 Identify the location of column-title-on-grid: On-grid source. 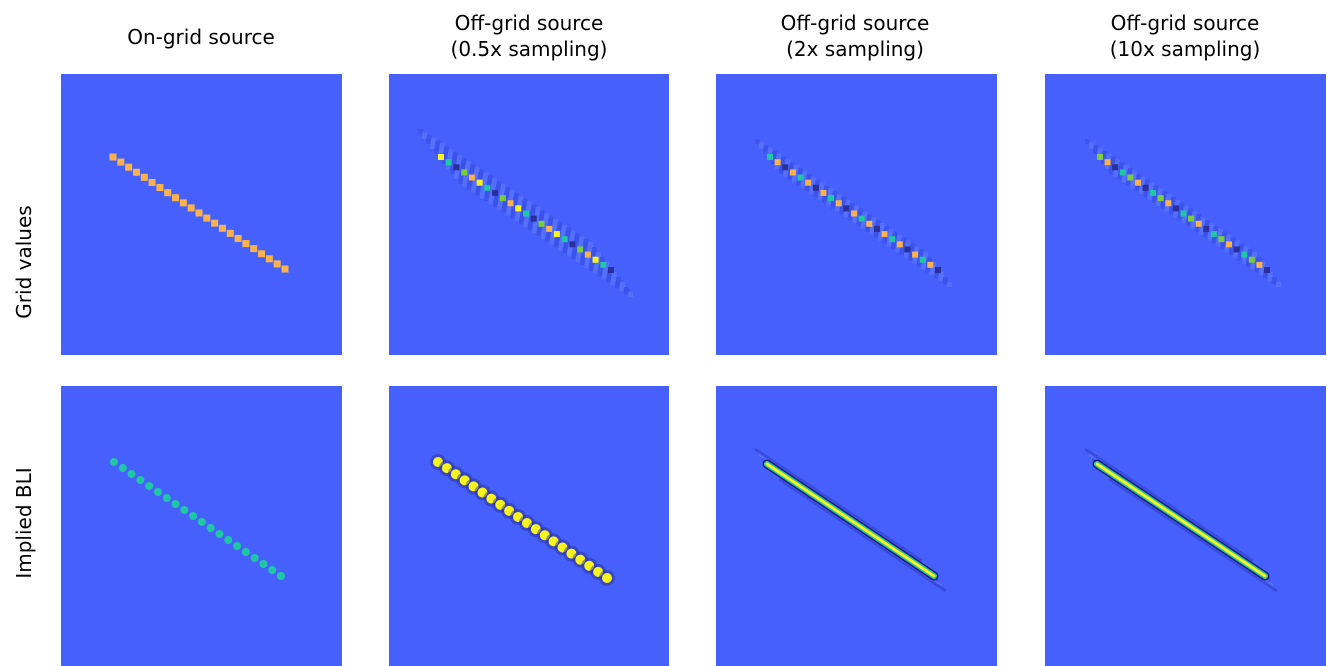
(201, 37).